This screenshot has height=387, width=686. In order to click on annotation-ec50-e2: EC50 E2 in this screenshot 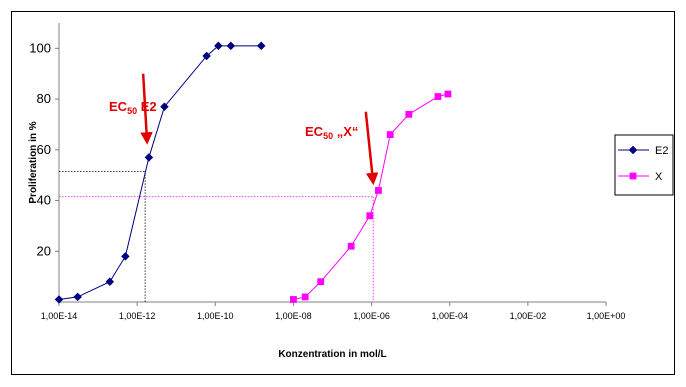, I will do `click(133, 107)`.